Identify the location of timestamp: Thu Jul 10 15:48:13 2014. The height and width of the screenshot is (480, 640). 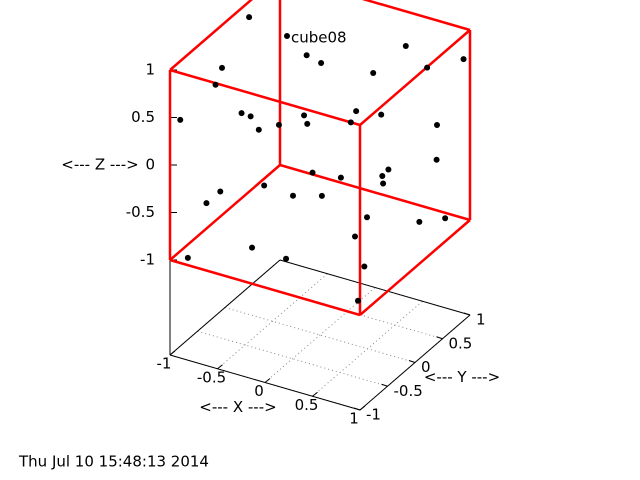
(113, 462).